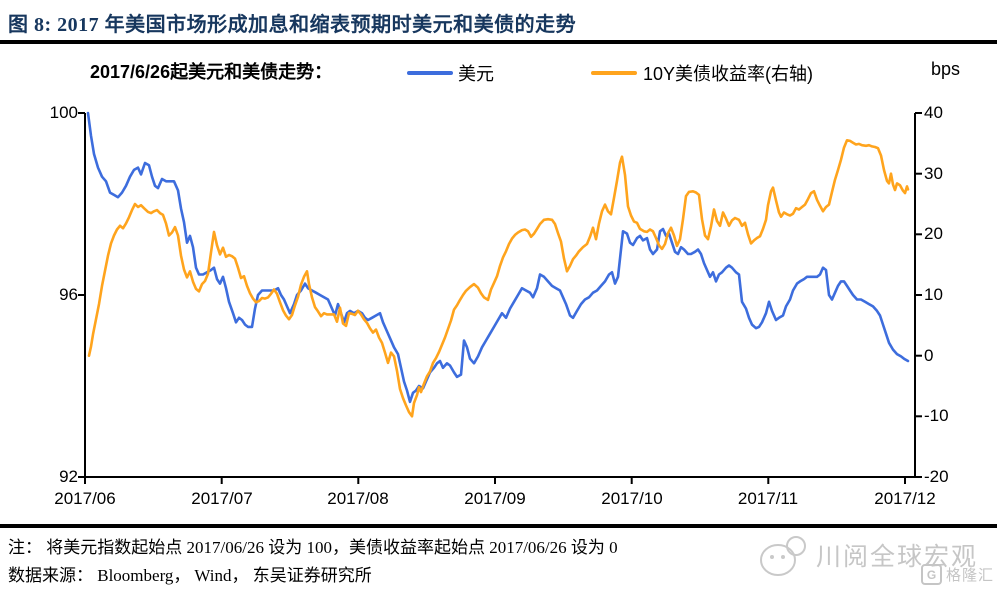  Describe the element at coordinates (614, 73) in the screenshot. I see `legend-swatch-10y` at that location.